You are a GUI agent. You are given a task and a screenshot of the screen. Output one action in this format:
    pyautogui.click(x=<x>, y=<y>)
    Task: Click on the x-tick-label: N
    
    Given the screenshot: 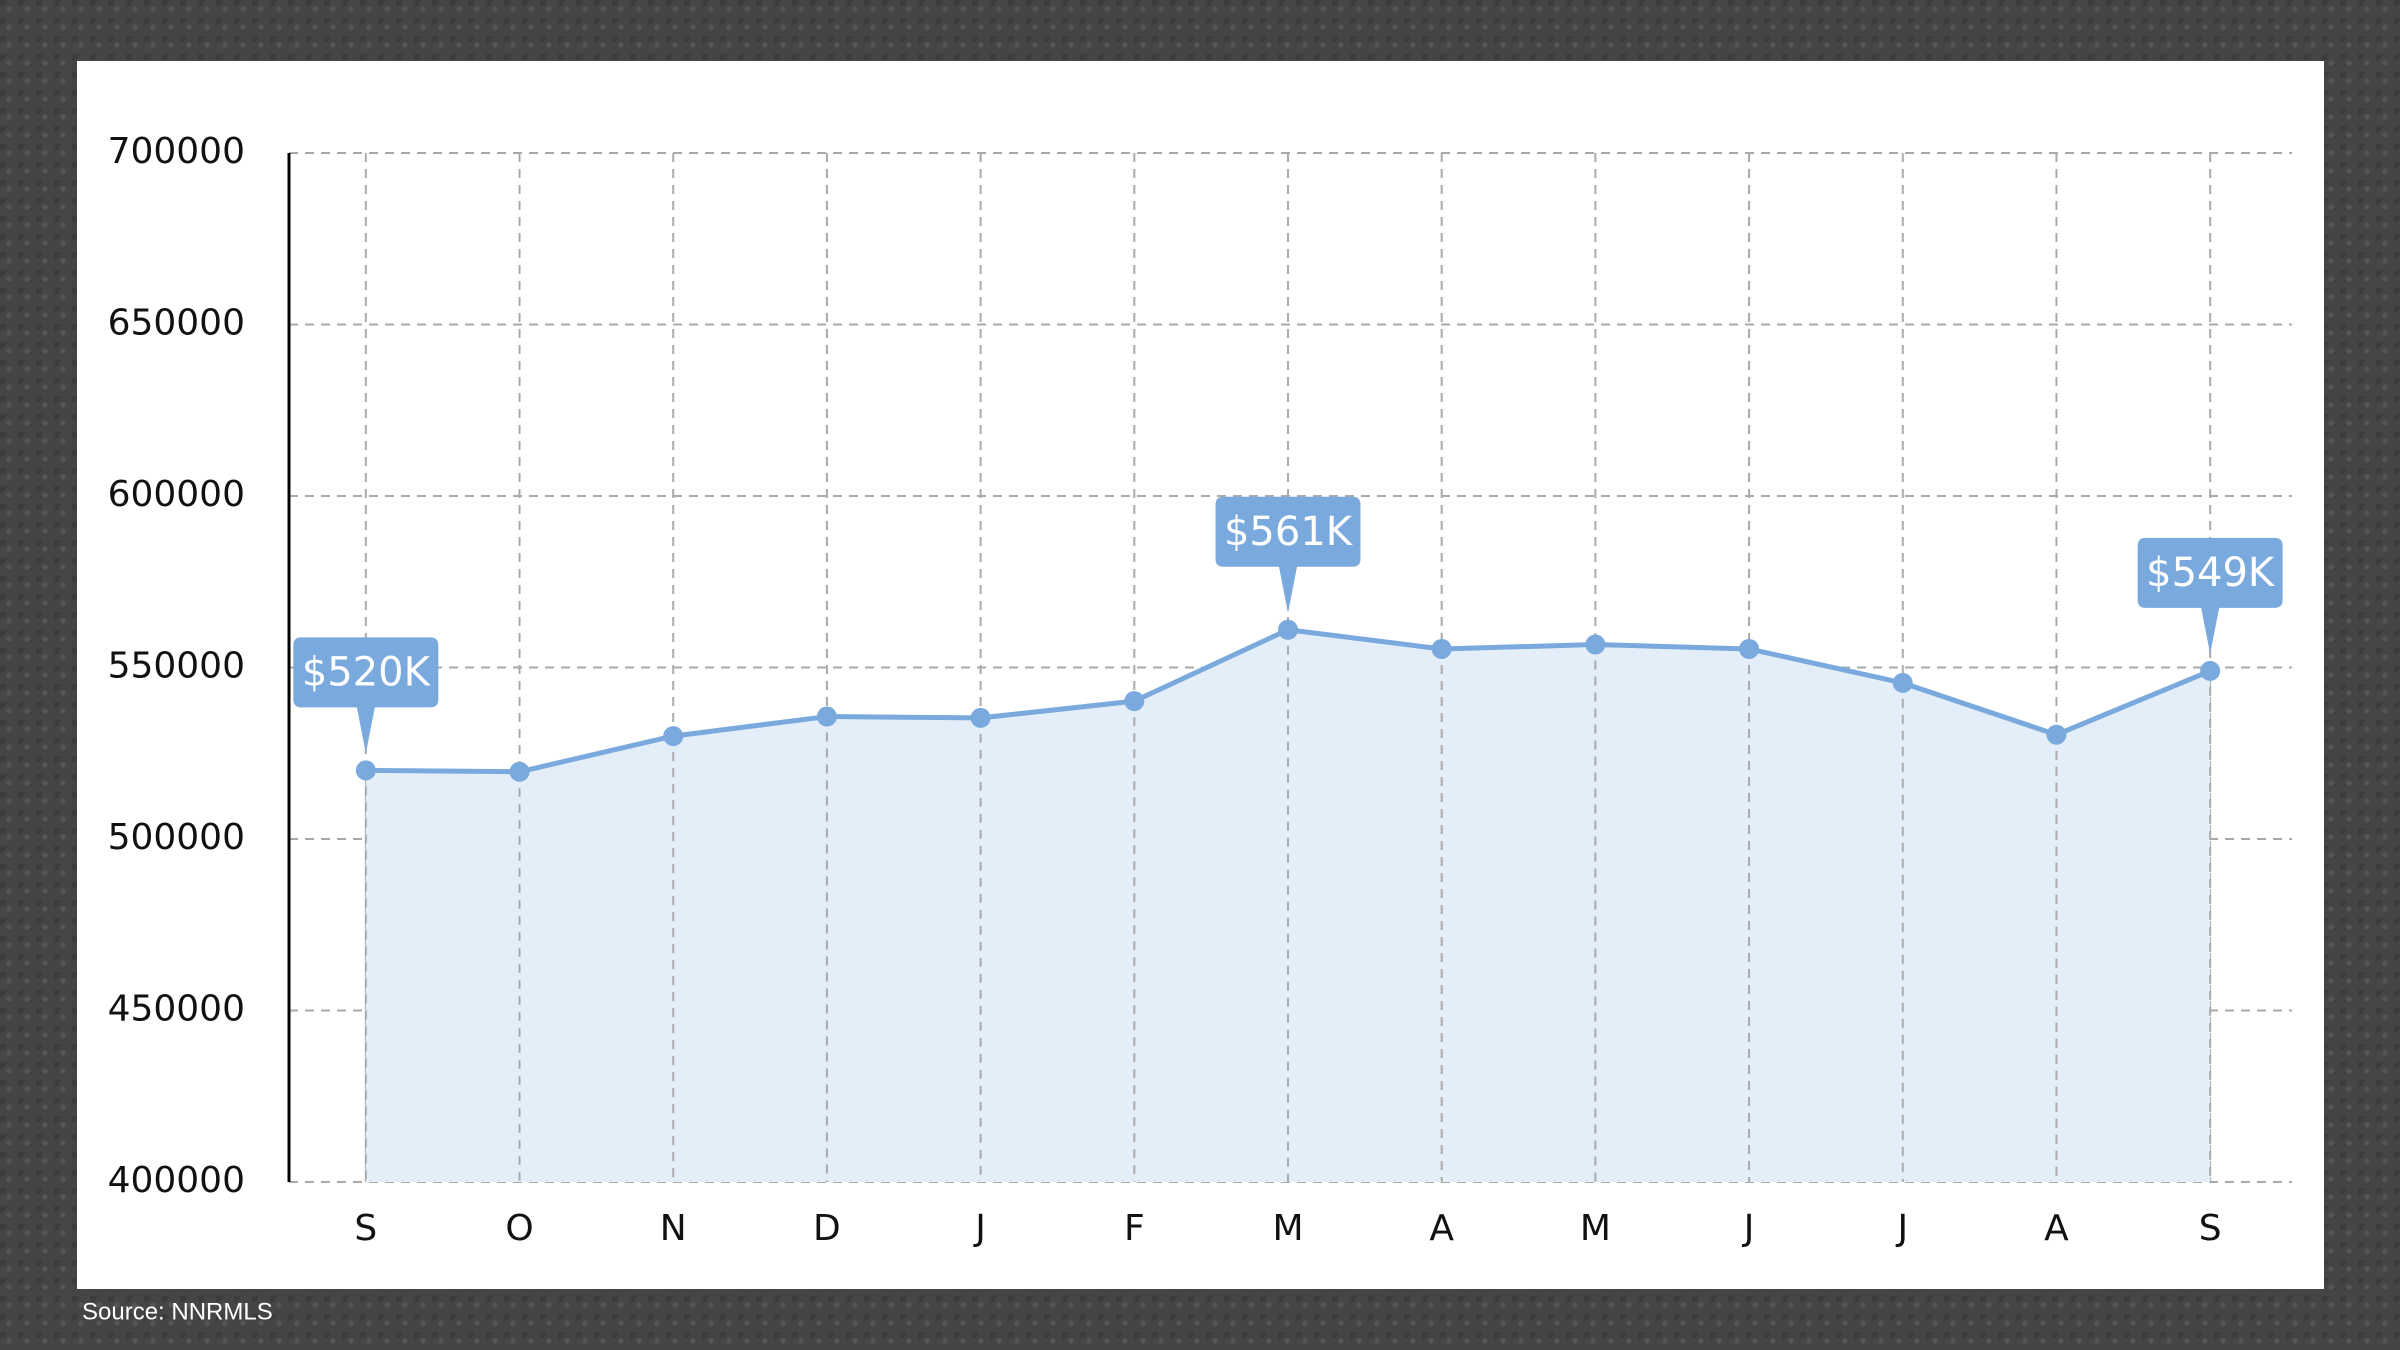 What is the action you would take?
    pyautogui.click(x=673, y=1228)
    